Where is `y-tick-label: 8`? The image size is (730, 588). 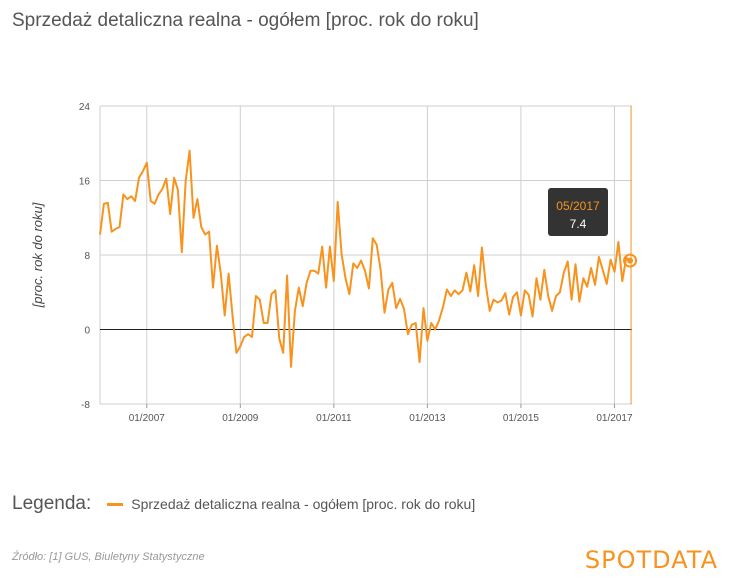
y-tick-label: 8 is located at coordinates (87, 256).